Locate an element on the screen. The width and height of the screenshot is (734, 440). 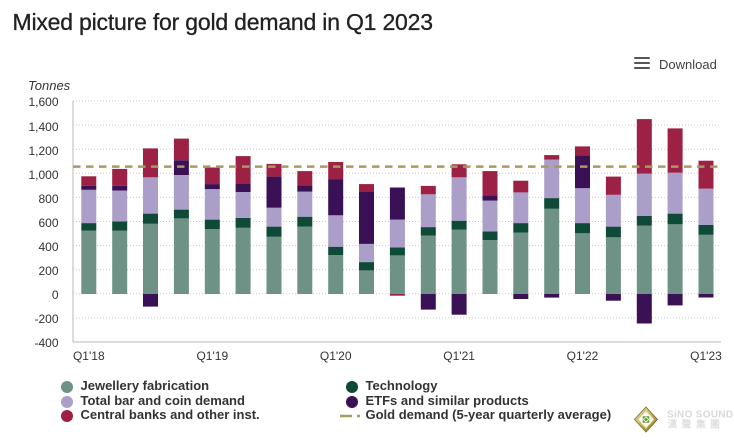
svg-text: SiNO SOUND is located at coordinates (700, 414).